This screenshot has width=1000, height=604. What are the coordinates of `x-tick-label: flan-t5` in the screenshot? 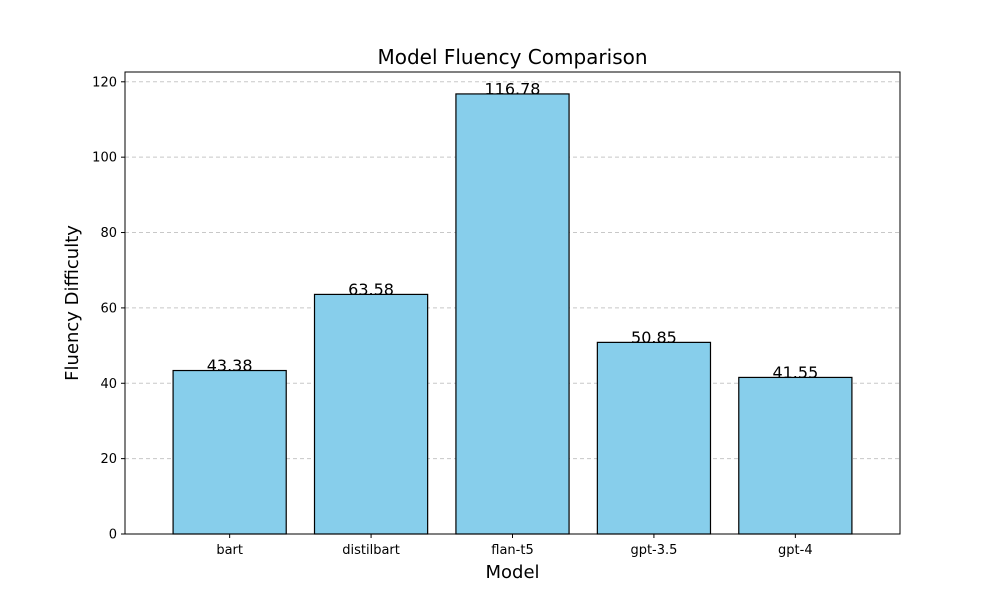 It's located at (512, 550).